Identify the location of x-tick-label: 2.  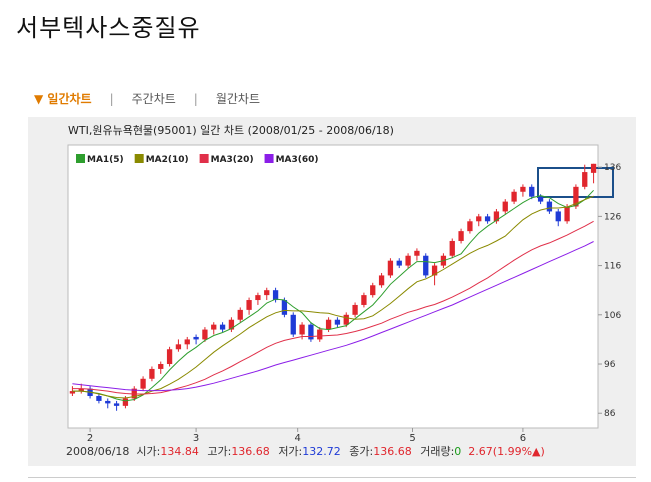
(90, 438).